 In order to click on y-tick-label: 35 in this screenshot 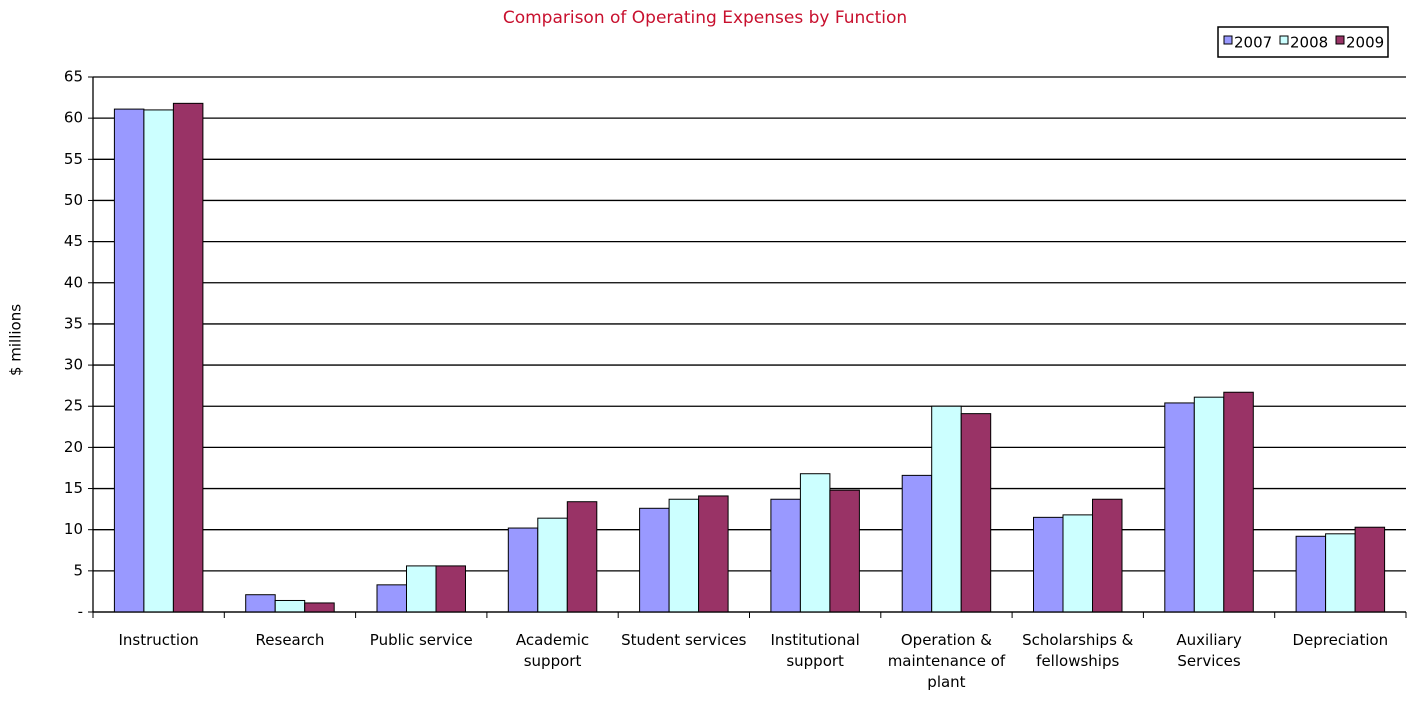, I will do `click(73, 323)`.